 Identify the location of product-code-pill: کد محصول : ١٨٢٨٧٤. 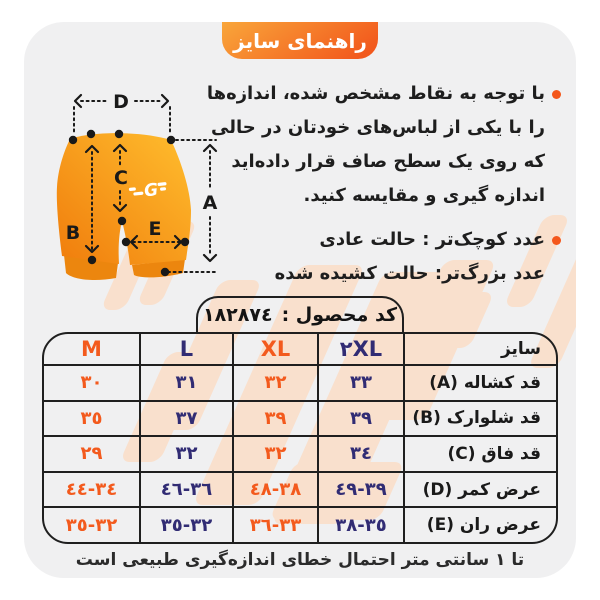
(300, 314).